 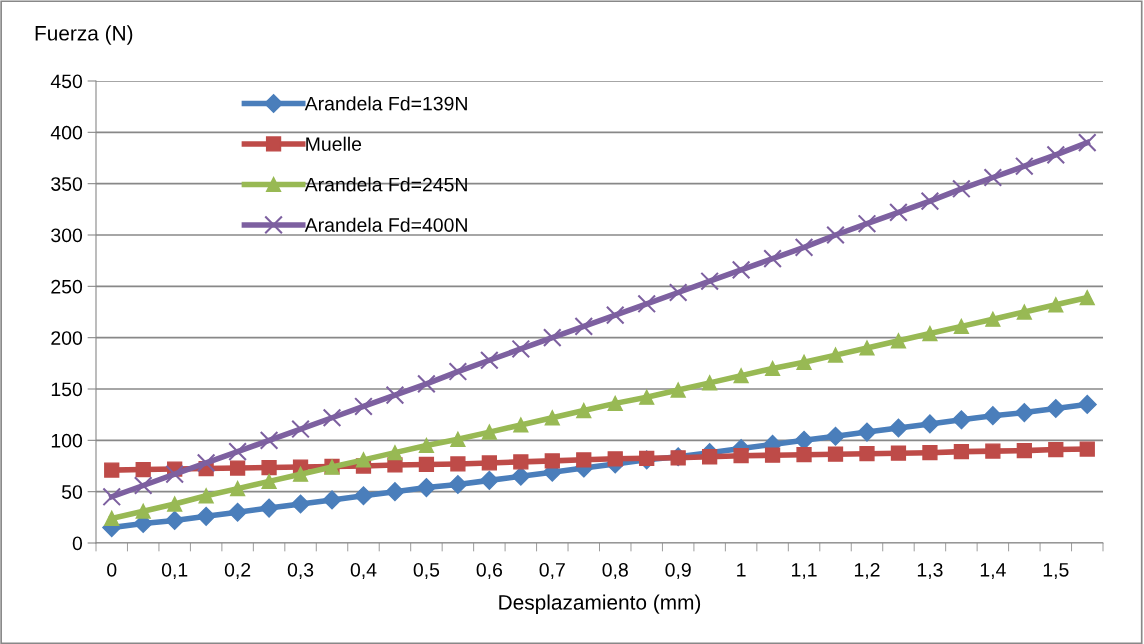 What do you see at coordinates (741, 570) in the screenshot?
I see `x-tick-label: 1` at bounding box center [741, 570].